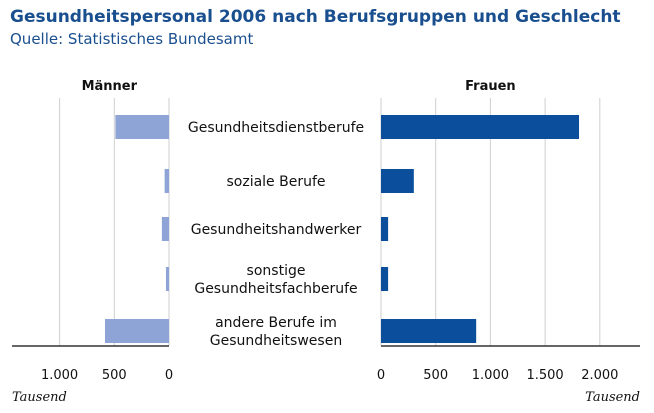 Image resolution: width=654 pixels, height=413 pixels. I want to click on category-label: Gesundheitsfachberufe, so click(275, 289).